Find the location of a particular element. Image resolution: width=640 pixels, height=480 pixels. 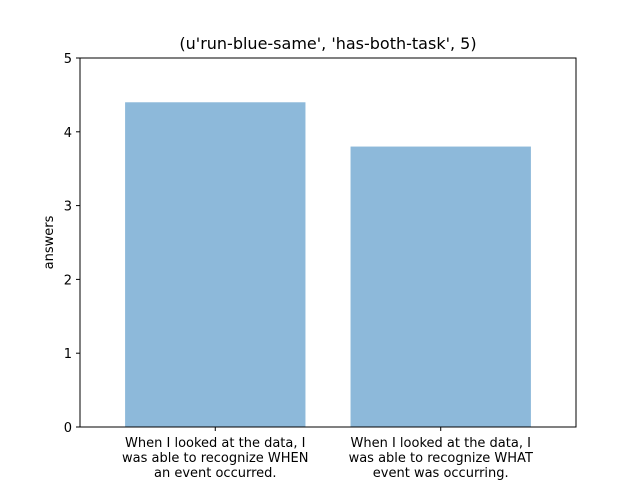

y-tick-label: 1 is located at coordinates (68, 354).